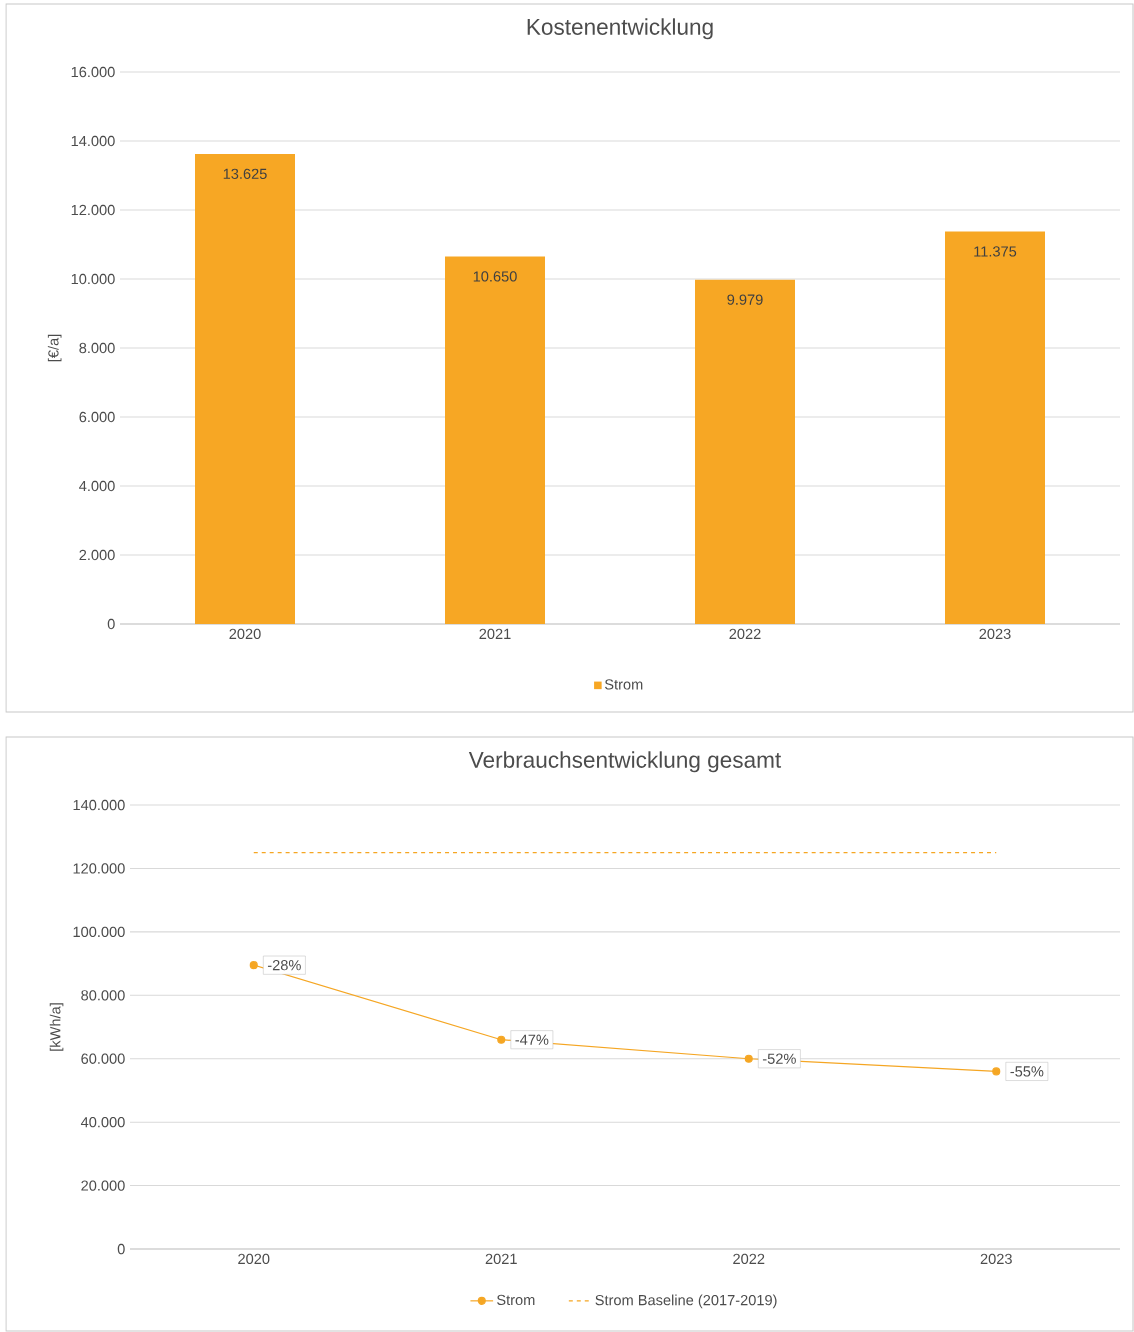 The image size is (1134, 1332). I want to click on y-tick-label: 60.000, so click(103, 1058).